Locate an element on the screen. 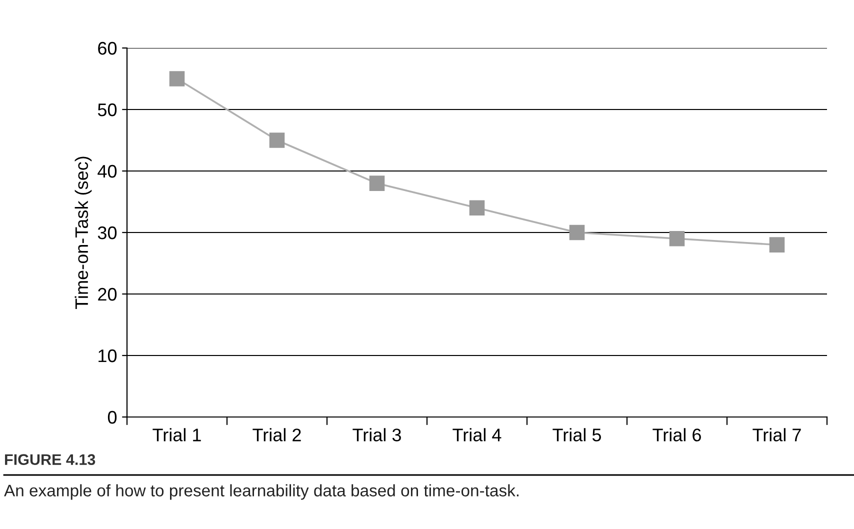 Image resolution: width=854 pixels, height=529 pixels. y-tick-label: 10 is located at coordinates (107, 355).